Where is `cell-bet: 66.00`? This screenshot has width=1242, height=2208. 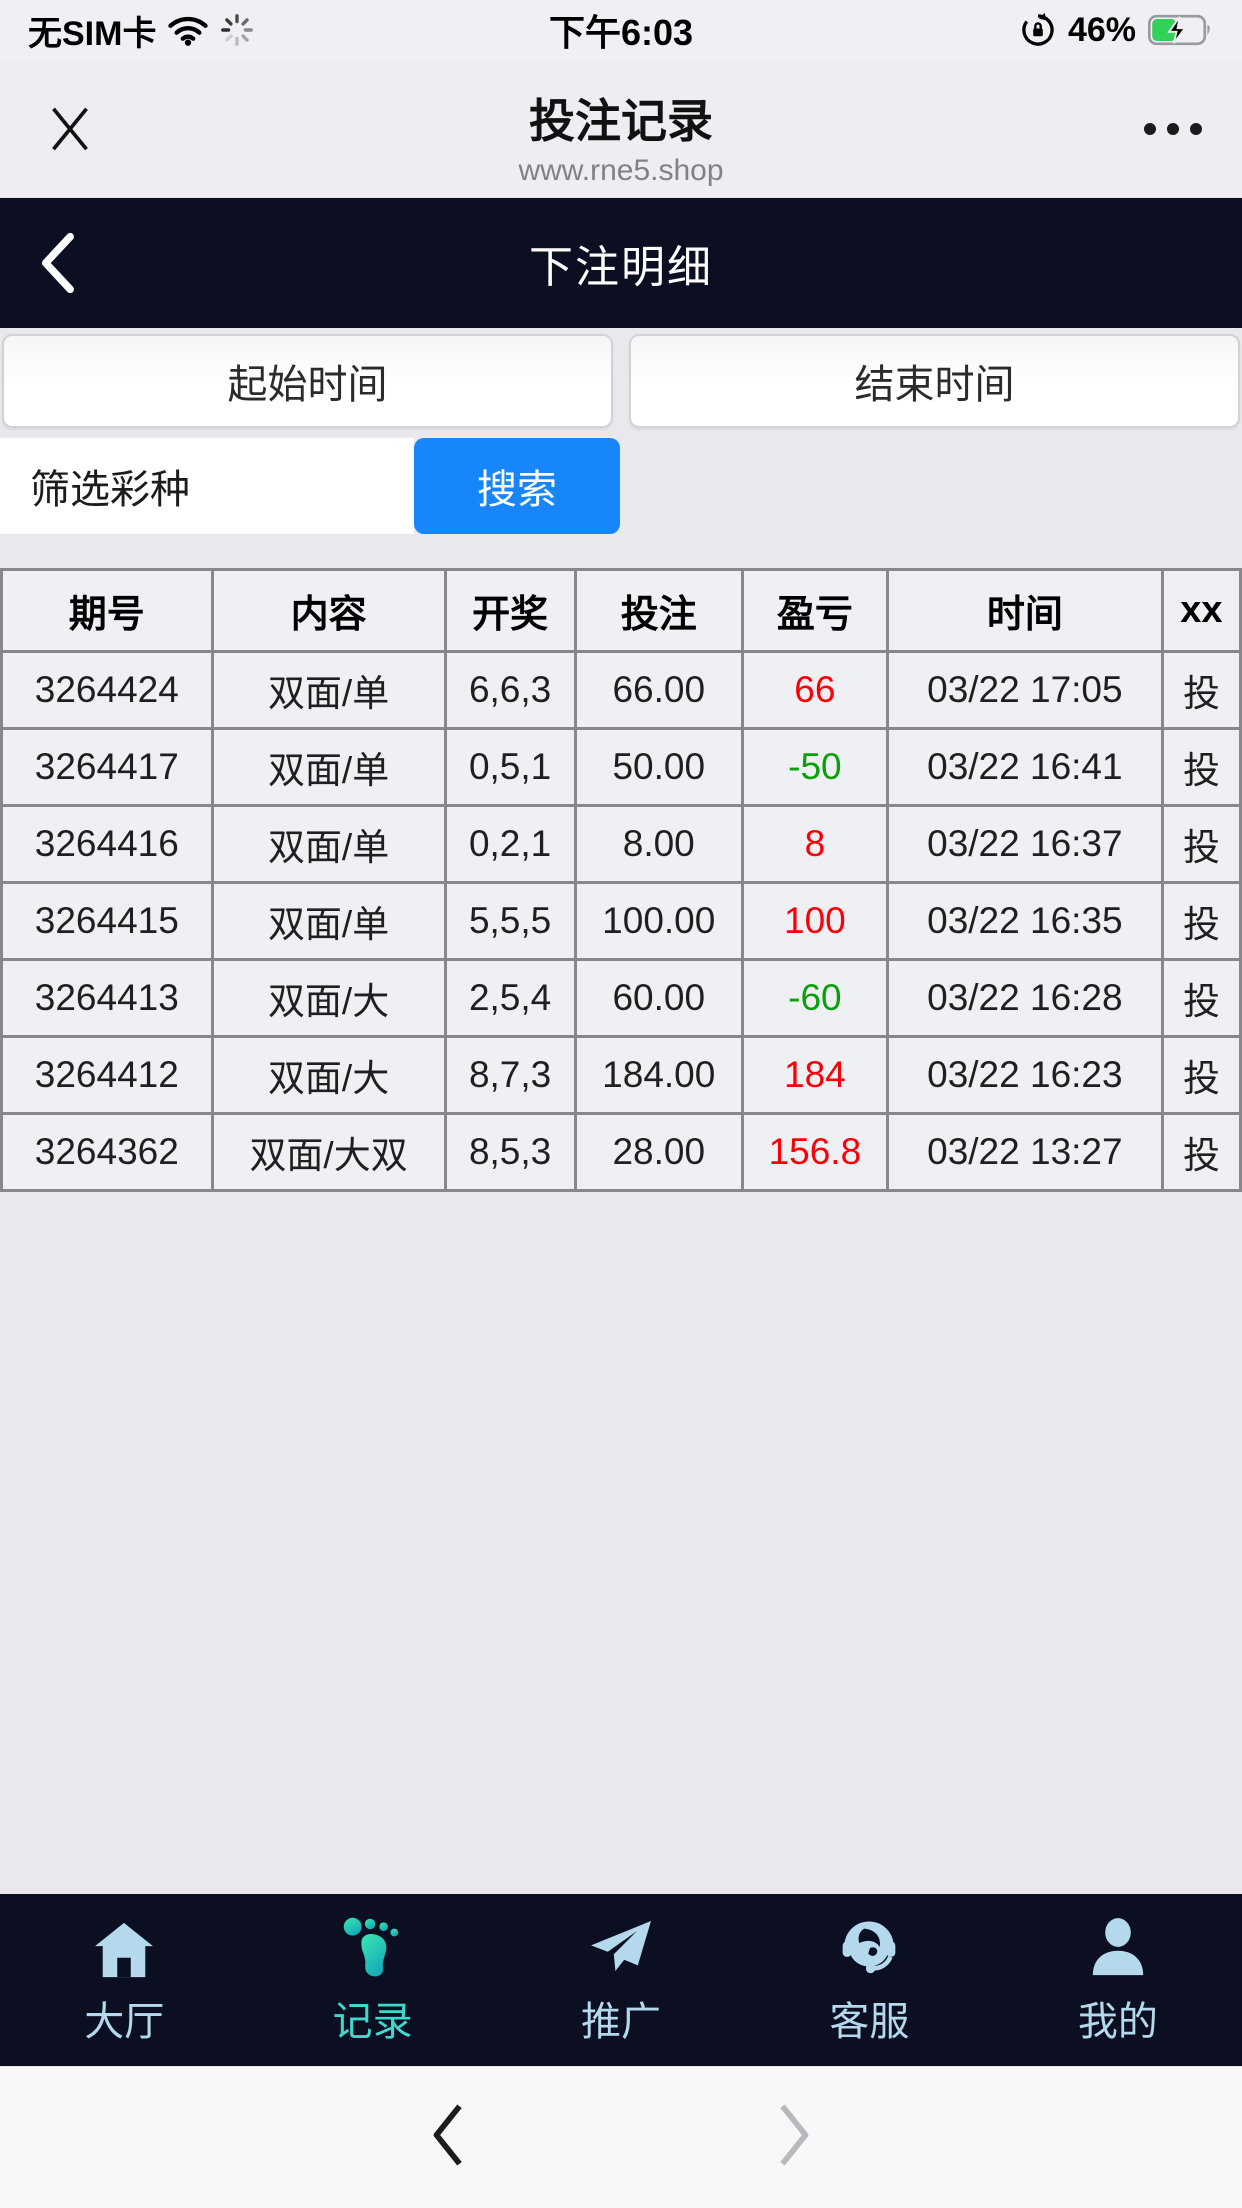
cell-bet: 66.00 is located at coordinates (658, 690).